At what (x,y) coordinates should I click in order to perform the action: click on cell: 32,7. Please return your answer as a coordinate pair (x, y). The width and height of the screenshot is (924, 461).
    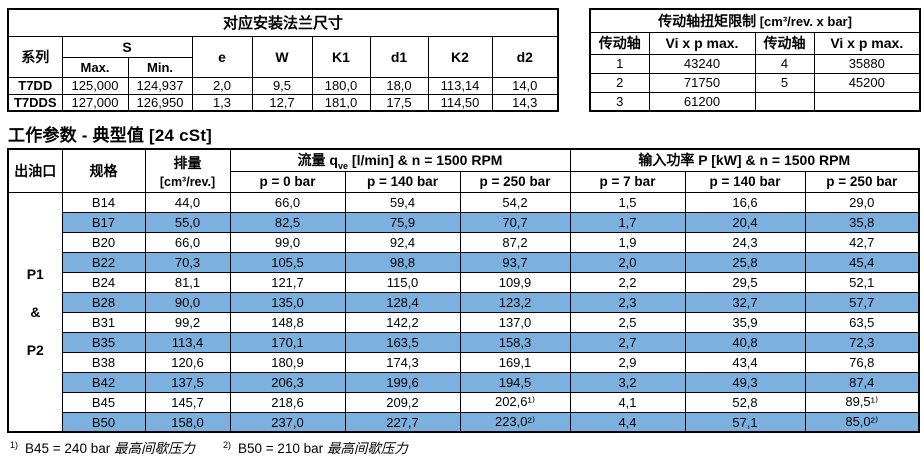
    Looking at the image, I should click on (745, 302).